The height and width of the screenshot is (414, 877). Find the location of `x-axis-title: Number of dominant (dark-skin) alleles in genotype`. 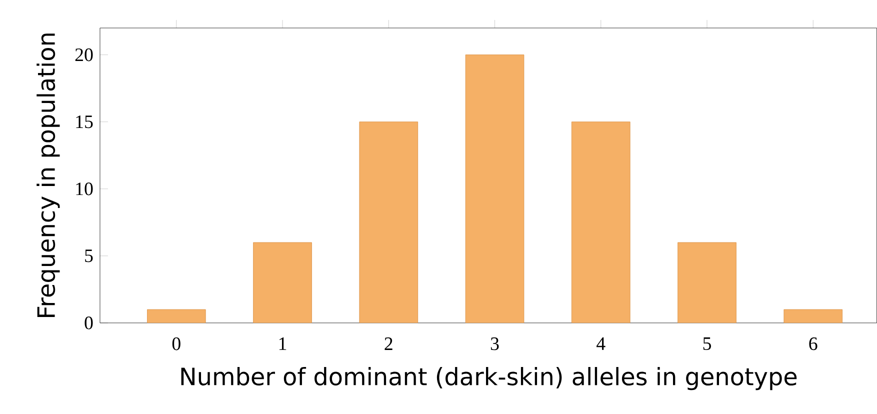

x-axis-title: Number of dominant (dark-skin) alleles in genotype is located at coordinates (489, 378).